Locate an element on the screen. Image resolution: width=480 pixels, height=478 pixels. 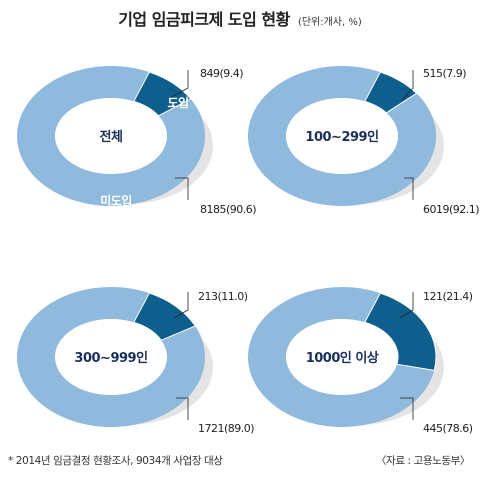
chart-title-total: 전체 is located at coordinates (111, 137).